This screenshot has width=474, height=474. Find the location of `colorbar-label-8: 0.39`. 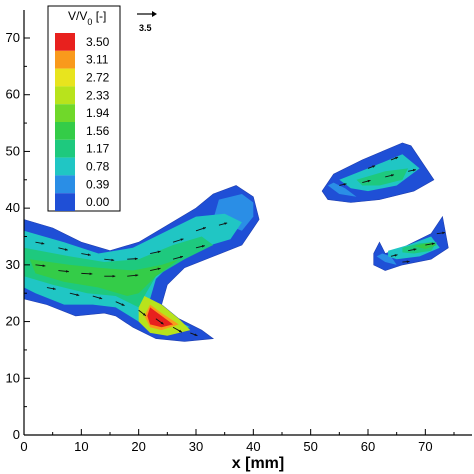

colorbar-label-8: 0.39 is located at coordinates (98, 184).